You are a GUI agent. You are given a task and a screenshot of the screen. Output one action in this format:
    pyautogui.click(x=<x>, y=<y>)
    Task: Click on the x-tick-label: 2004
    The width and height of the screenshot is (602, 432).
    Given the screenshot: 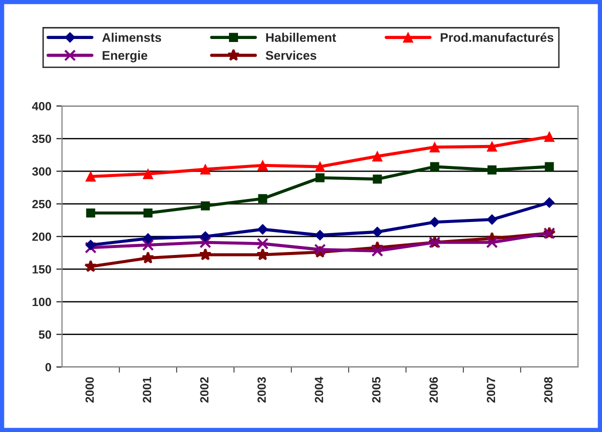 What is the action you would take?
    pyautogui.click(x=319, y=389)
    